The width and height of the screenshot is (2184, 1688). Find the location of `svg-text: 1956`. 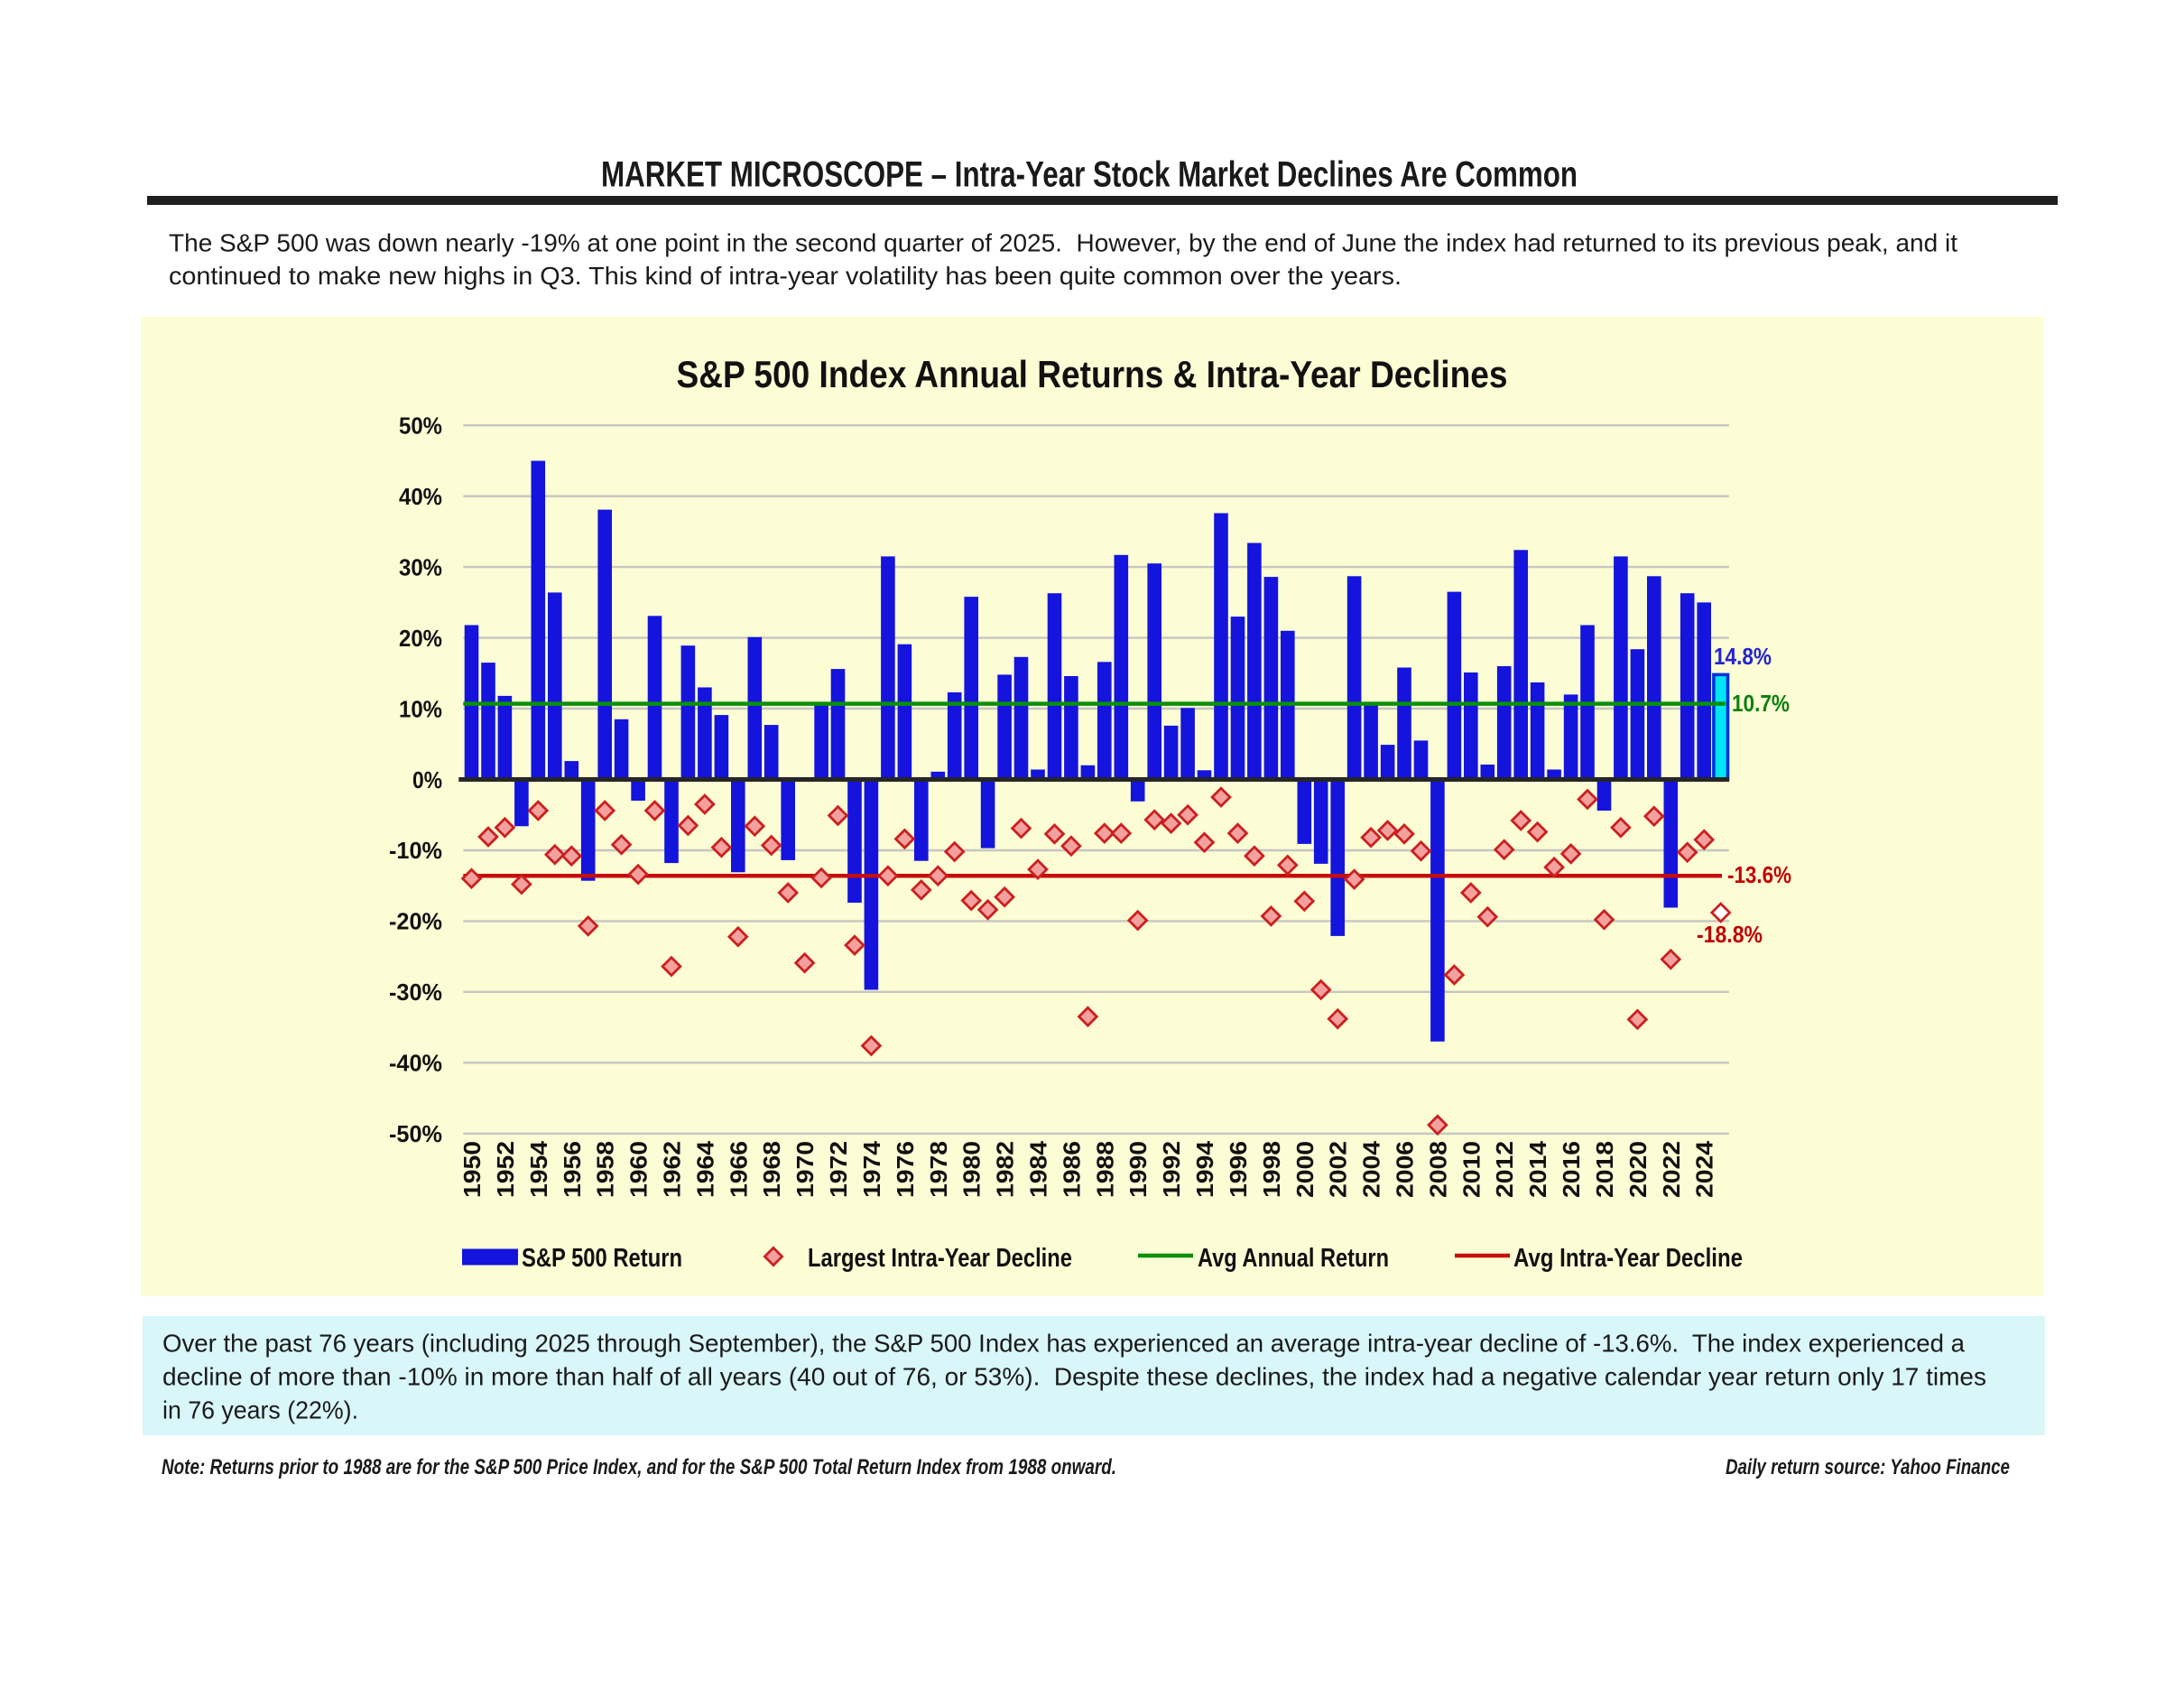

svg-text: 1956 is located at coordinates (572, 1170).